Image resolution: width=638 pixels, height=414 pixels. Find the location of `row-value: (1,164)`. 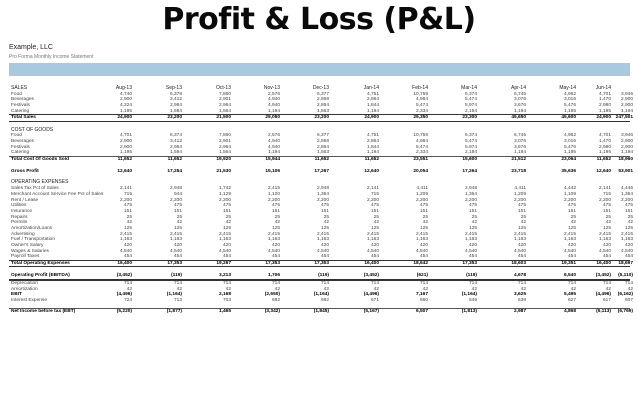

row-value: (1,164) is located at coordinates (469, 295).